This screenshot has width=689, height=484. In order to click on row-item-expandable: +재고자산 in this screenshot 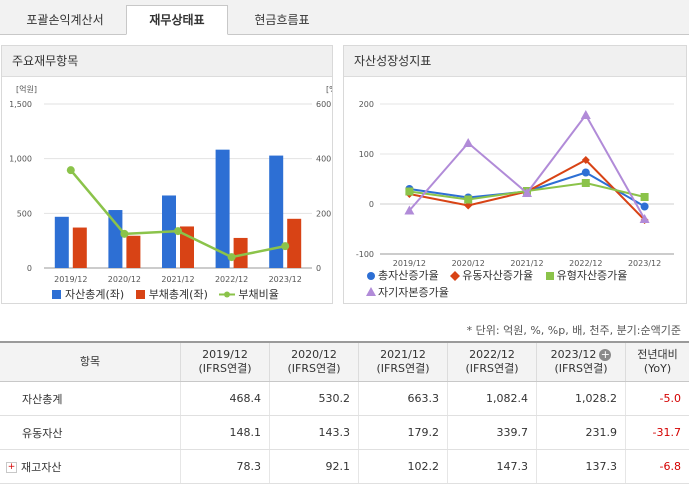, I will do `click(90, 467)`.